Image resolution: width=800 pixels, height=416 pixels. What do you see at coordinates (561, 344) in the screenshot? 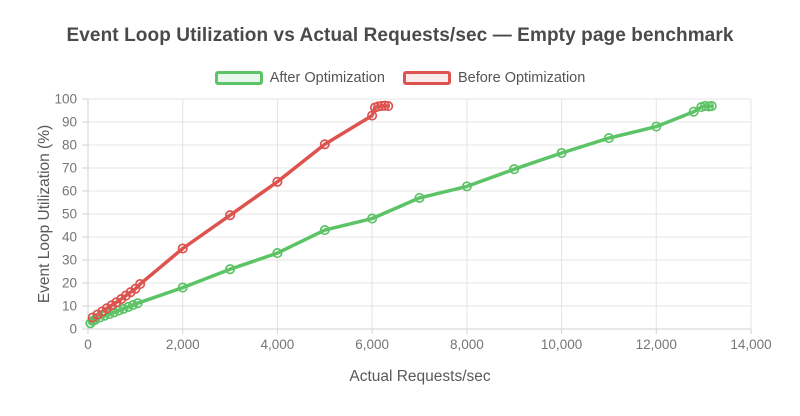
I see `svg-text: 10,000` at bounding box center [561, 344].